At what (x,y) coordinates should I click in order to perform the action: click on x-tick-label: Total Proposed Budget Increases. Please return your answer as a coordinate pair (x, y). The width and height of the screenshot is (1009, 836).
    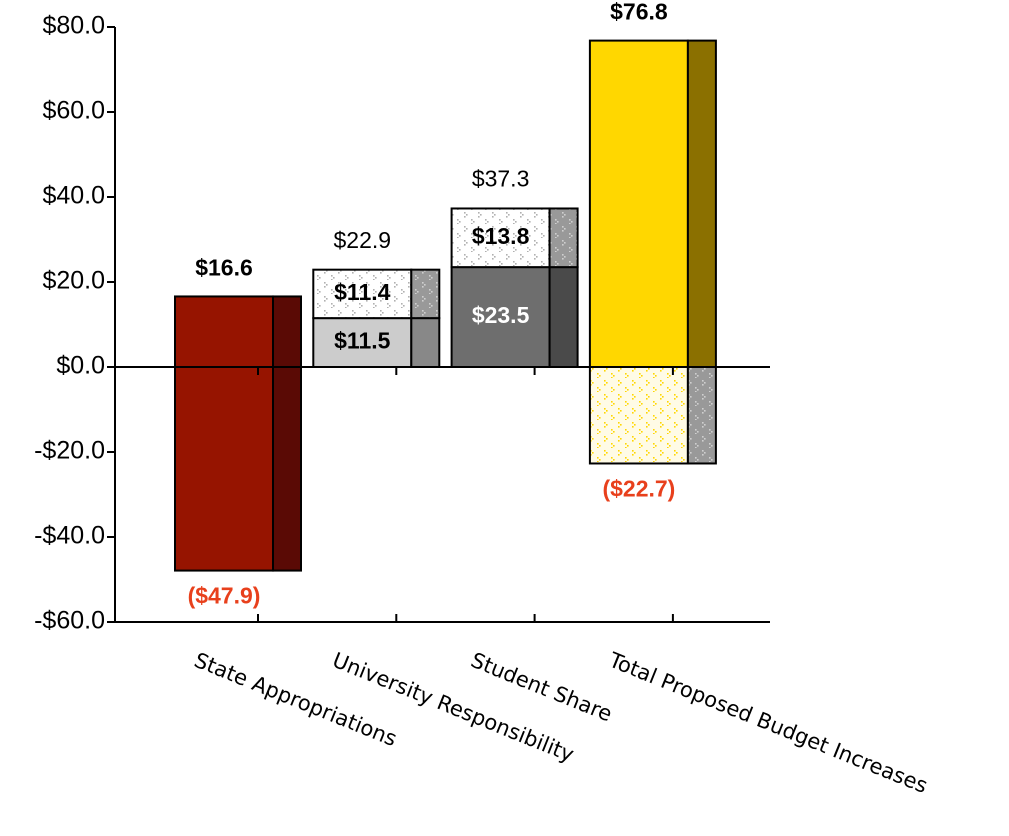
    Looking at the image, I should click on (768, 723).